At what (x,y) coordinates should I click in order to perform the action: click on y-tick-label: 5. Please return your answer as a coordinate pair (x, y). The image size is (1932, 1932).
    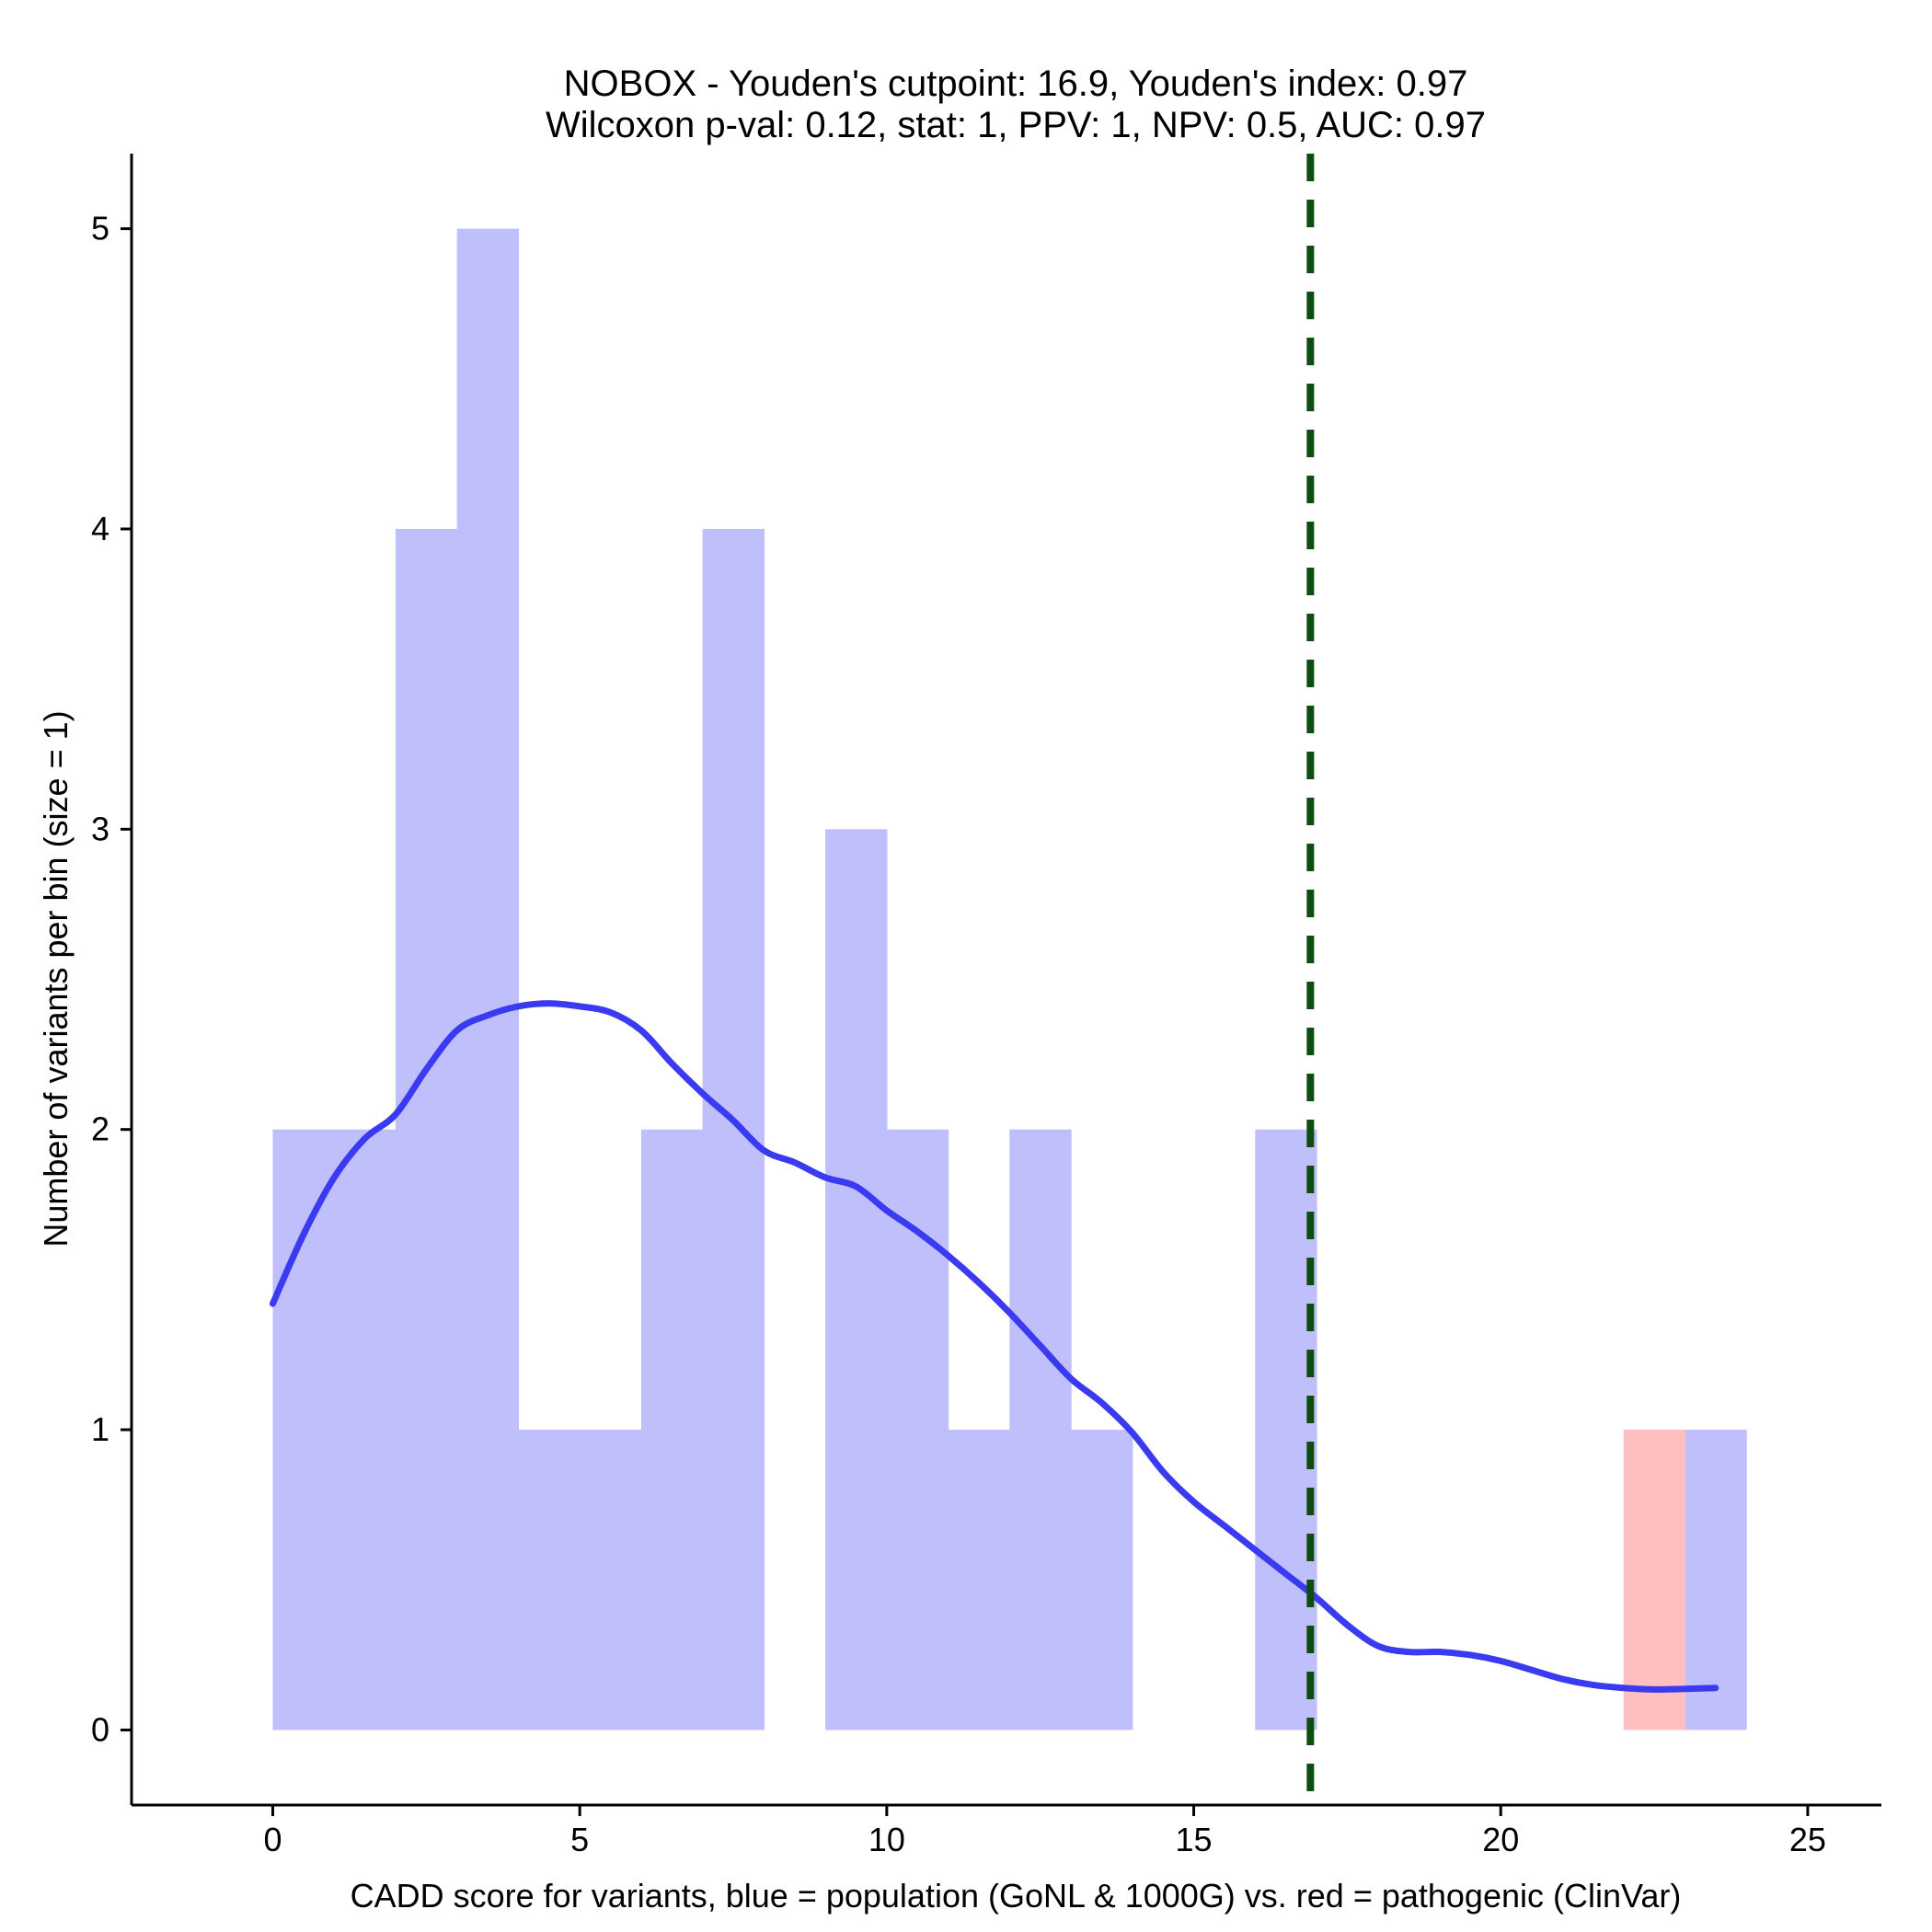
    Looking at the image, I should click on (100, 228).